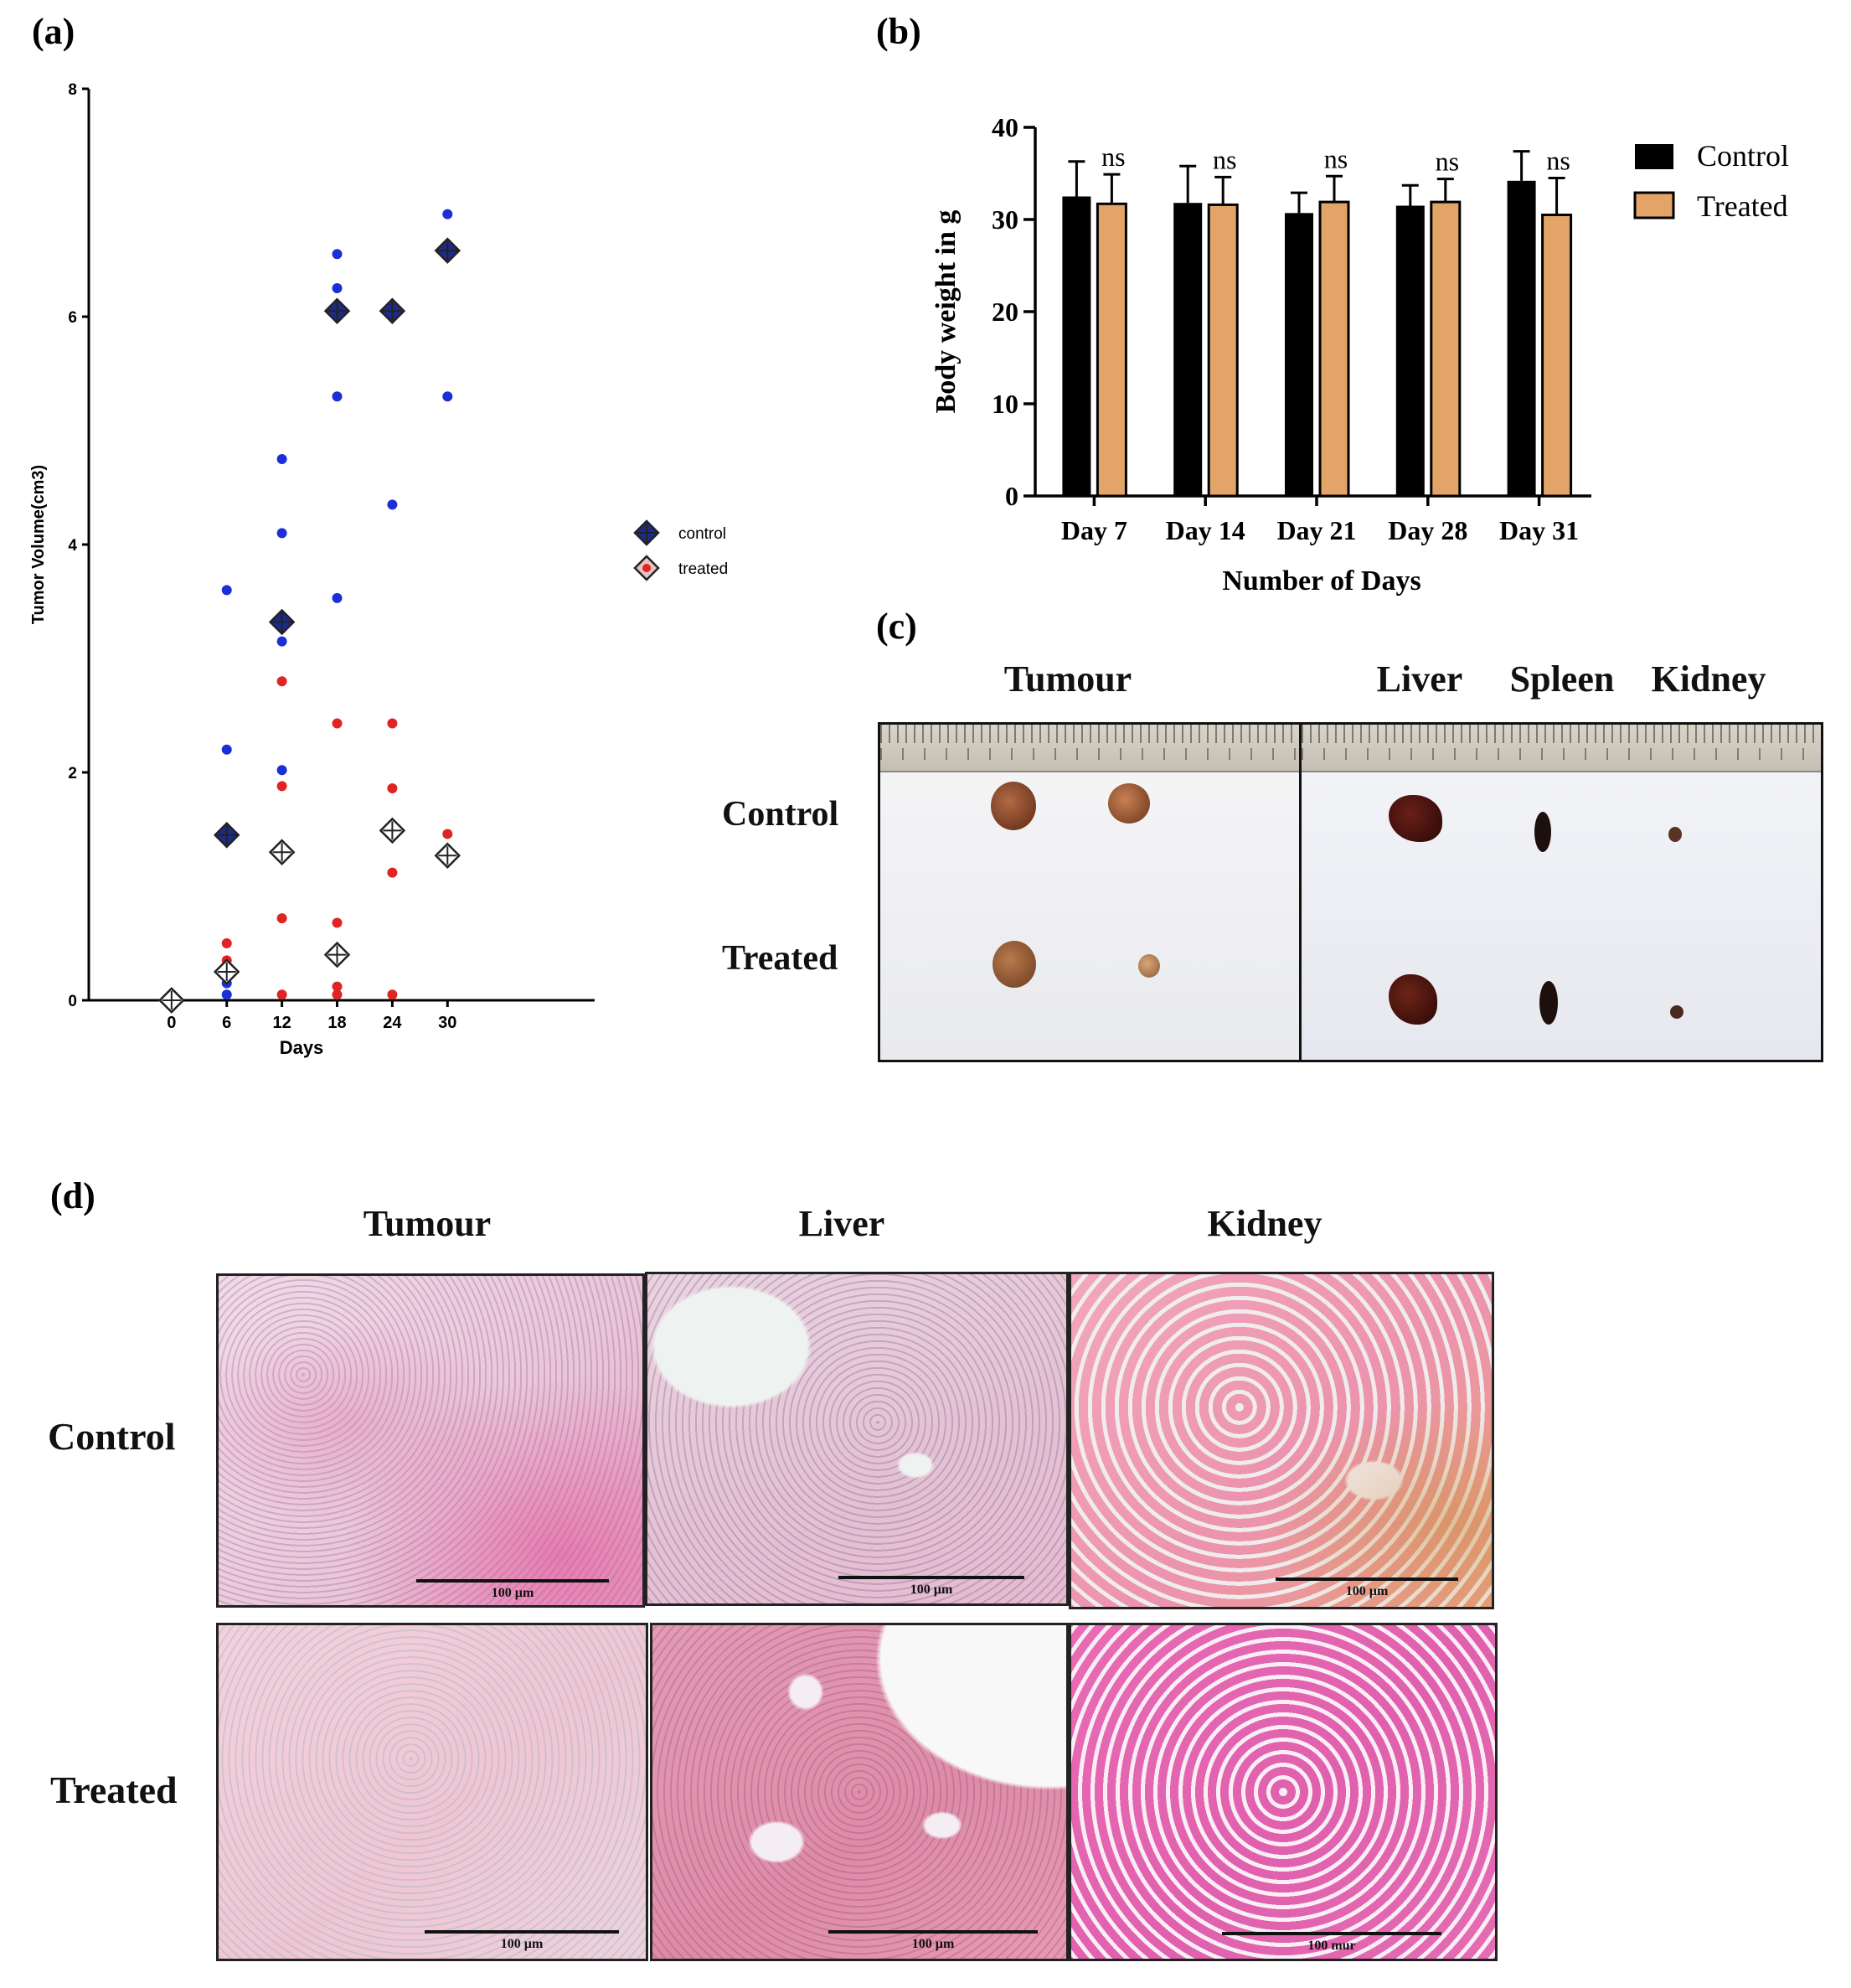 This screenshot has height=1988, width=1851. Describe the element at coordinates (780, 958) in the screenshot. I see `row-header-treated: Treated` at that location.